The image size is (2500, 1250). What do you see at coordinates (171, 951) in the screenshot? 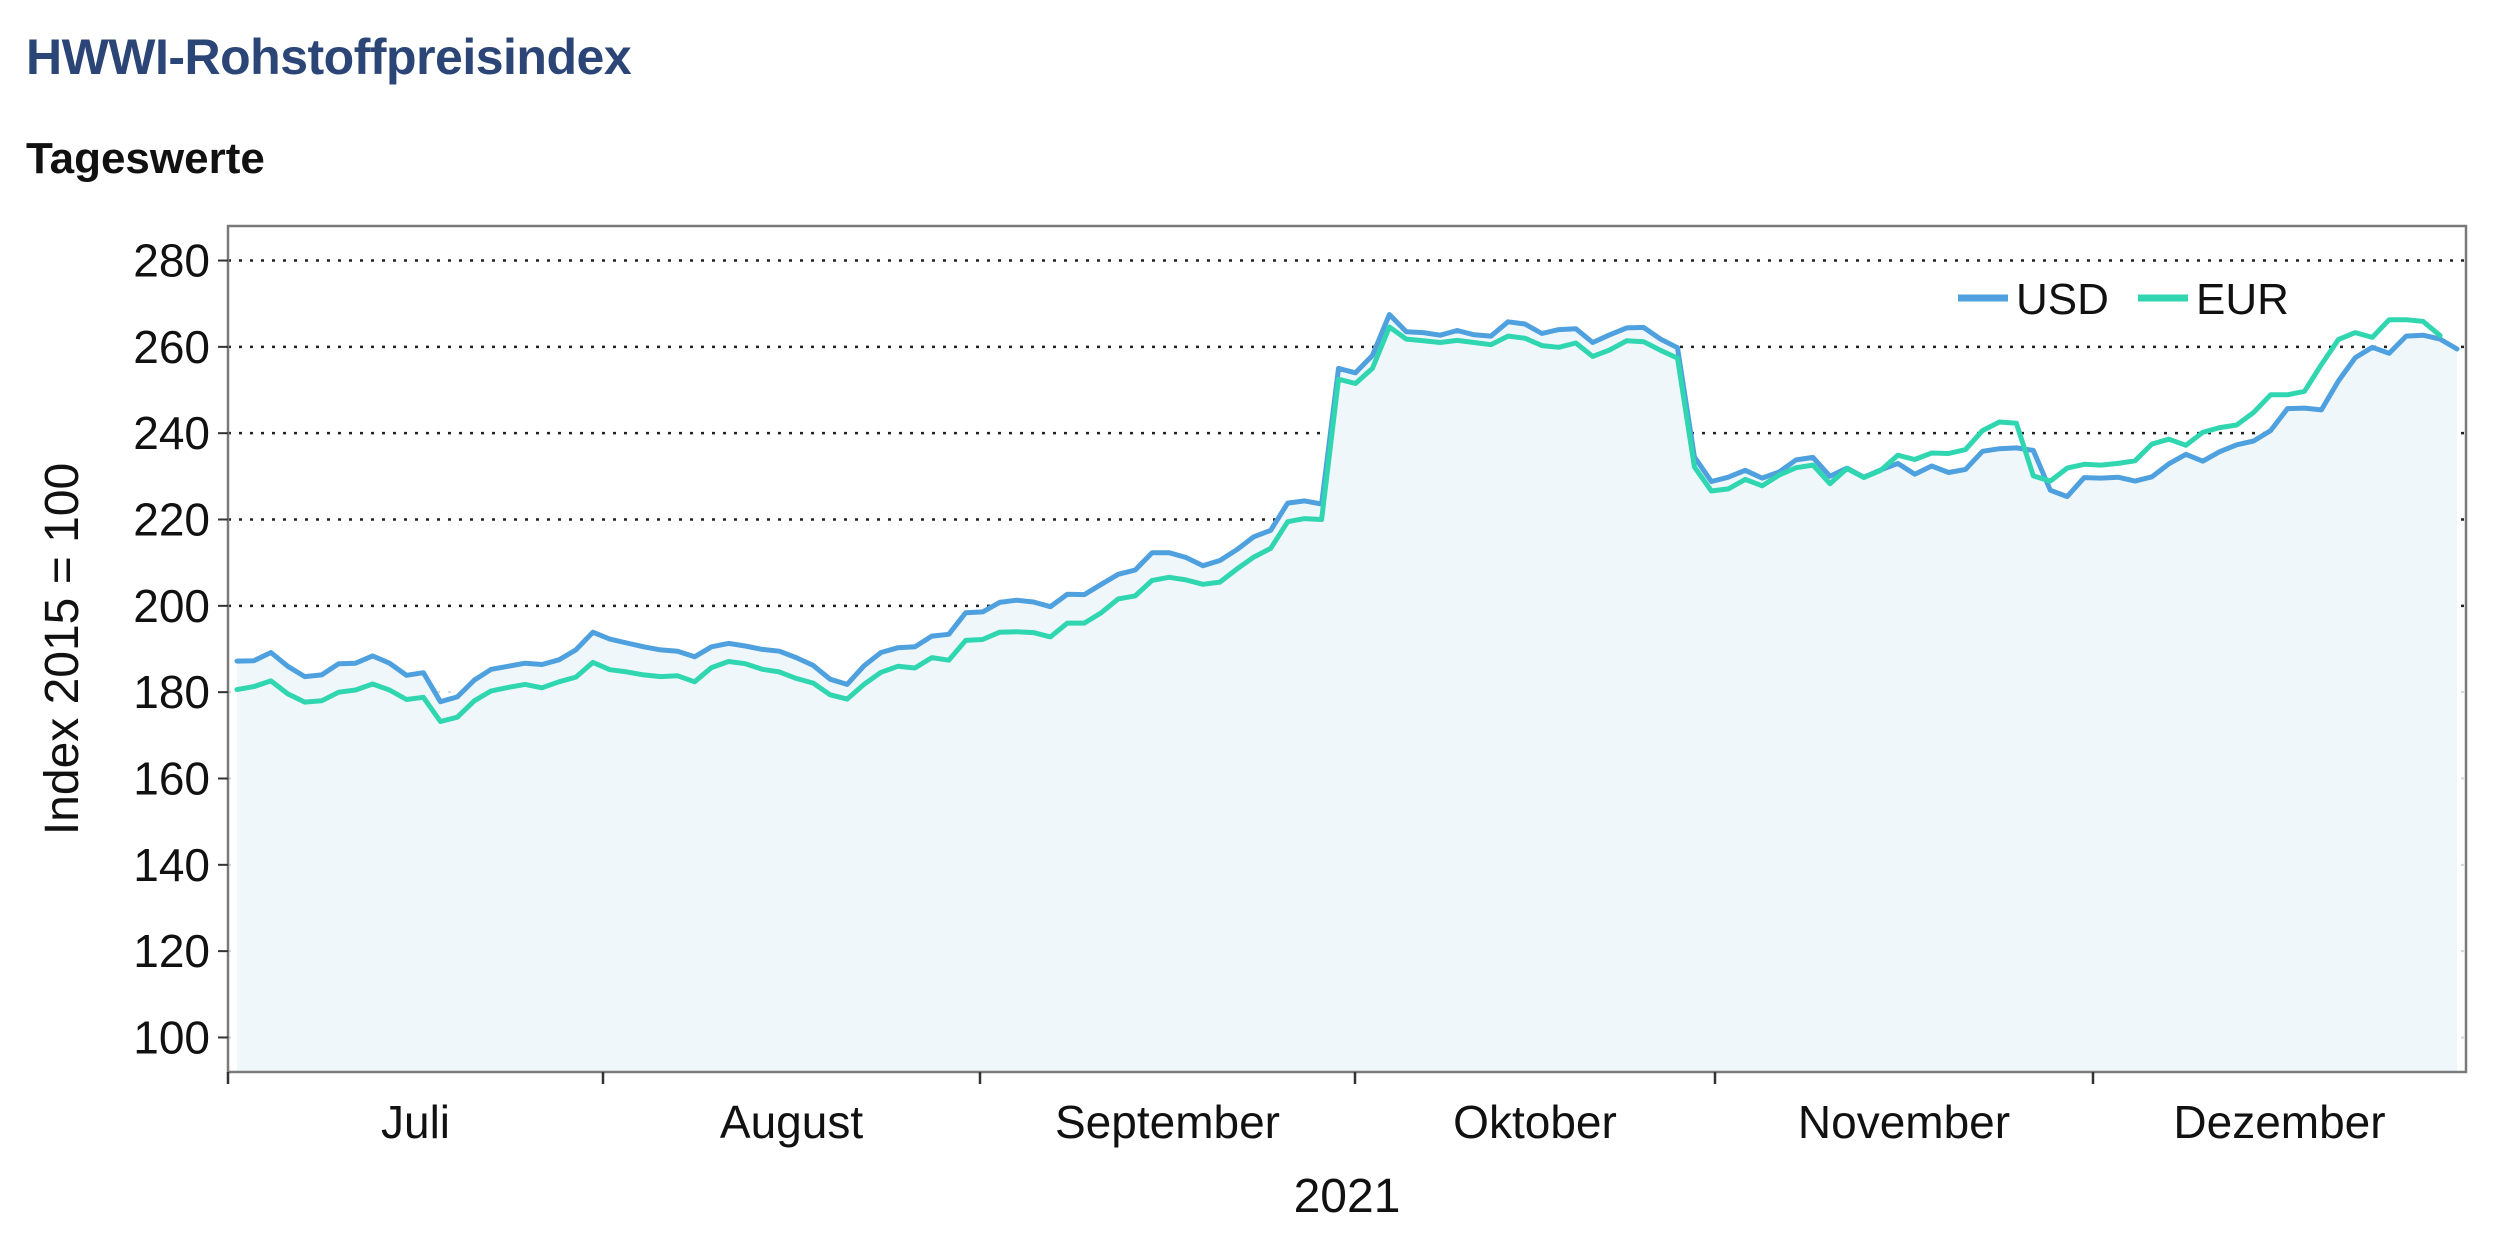
I see `y-tick-label: 120` at bounding box center [171, 951].